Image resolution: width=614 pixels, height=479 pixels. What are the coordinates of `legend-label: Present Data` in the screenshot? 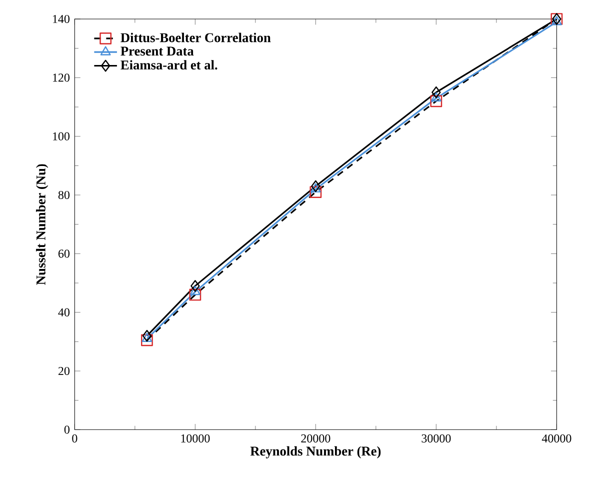 It's located at (157, 51).